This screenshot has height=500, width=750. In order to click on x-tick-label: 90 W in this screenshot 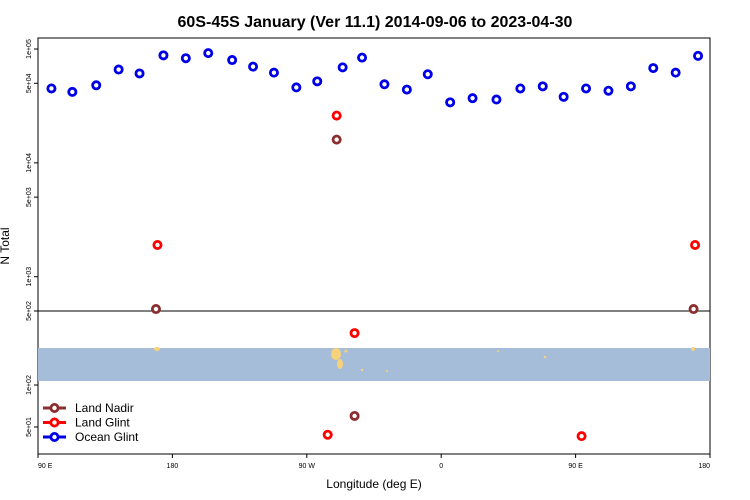, I will do `click(307, 466)`.